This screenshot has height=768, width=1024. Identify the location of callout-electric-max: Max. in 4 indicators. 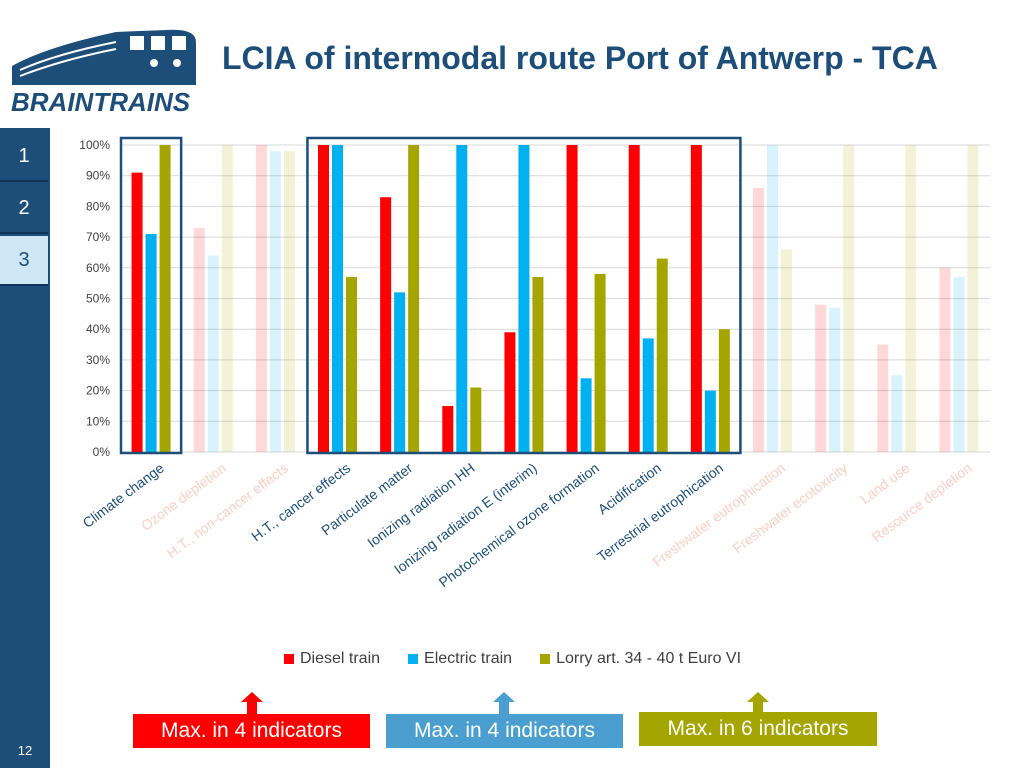
(504, 731).